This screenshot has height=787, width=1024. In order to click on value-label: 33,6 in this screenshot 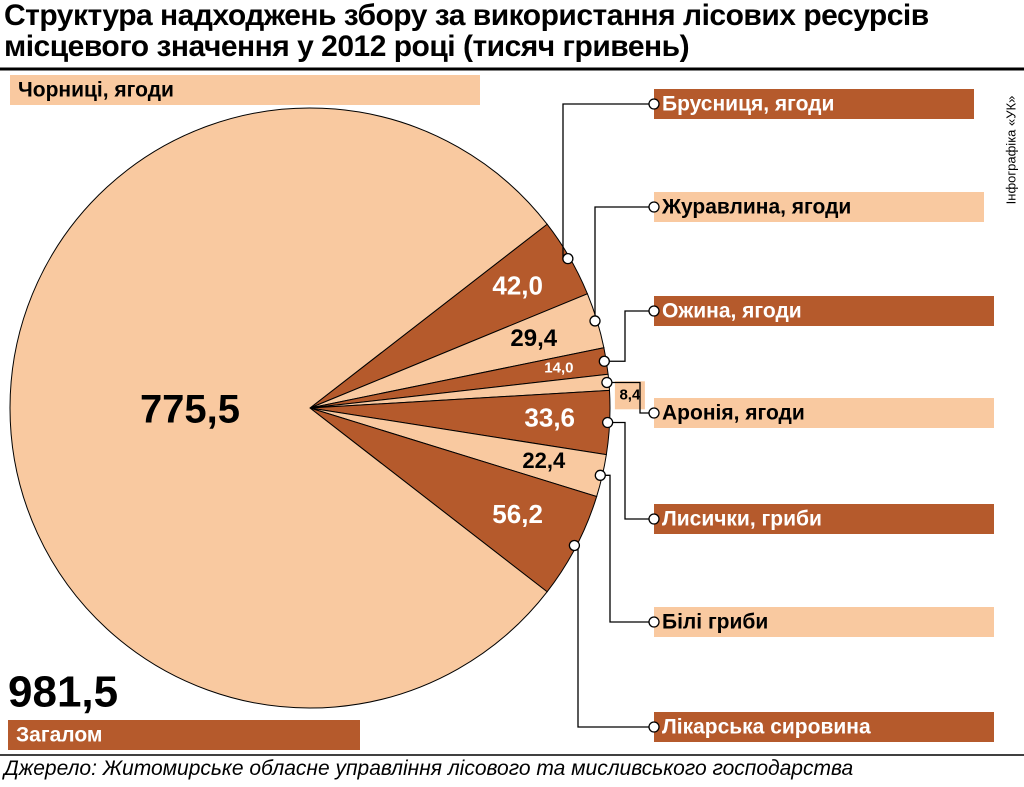, I will do `click(549, 418)`.